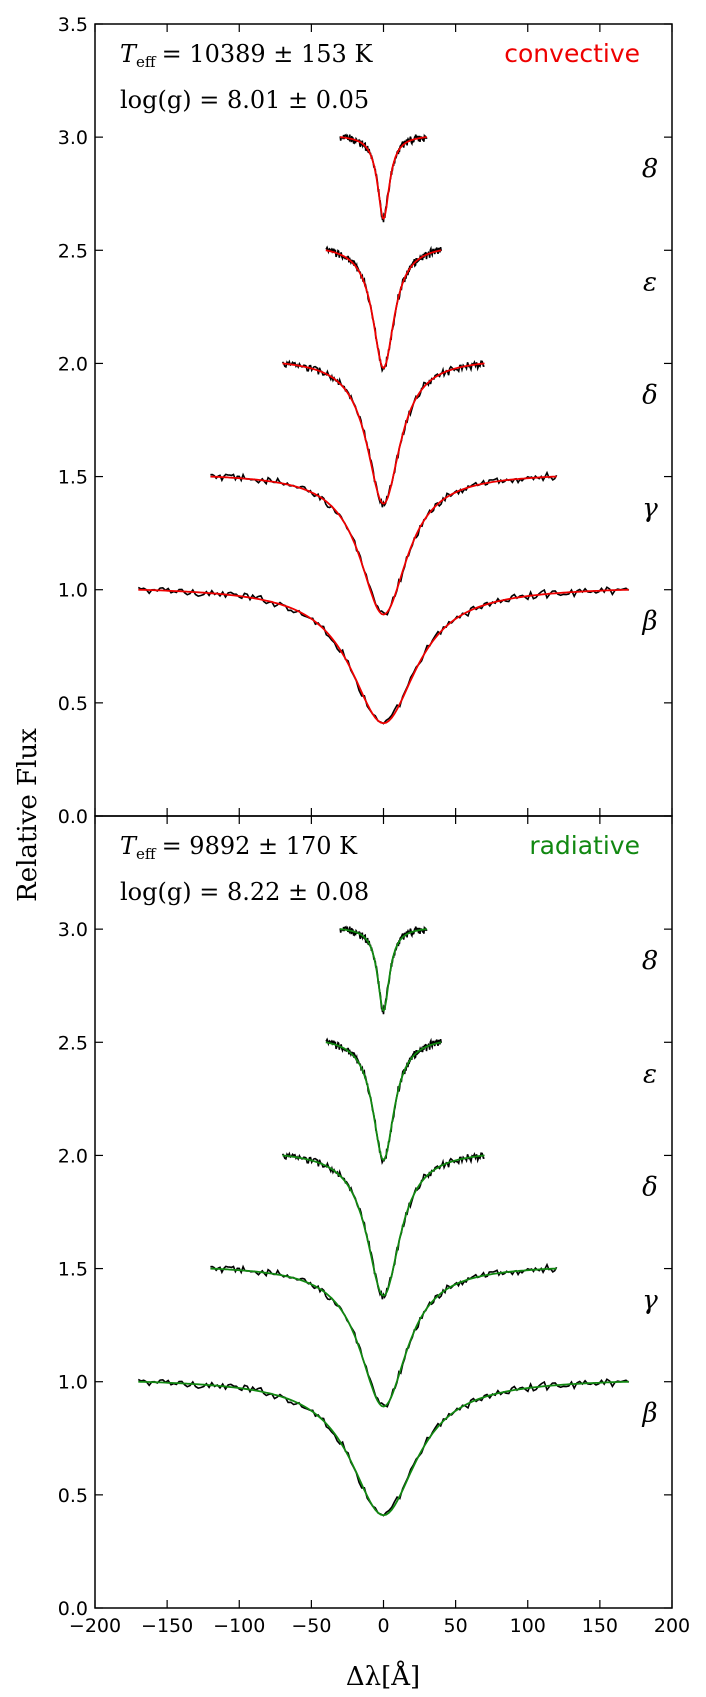  I want to click on model-name-label: radiative, so click(584, 845).